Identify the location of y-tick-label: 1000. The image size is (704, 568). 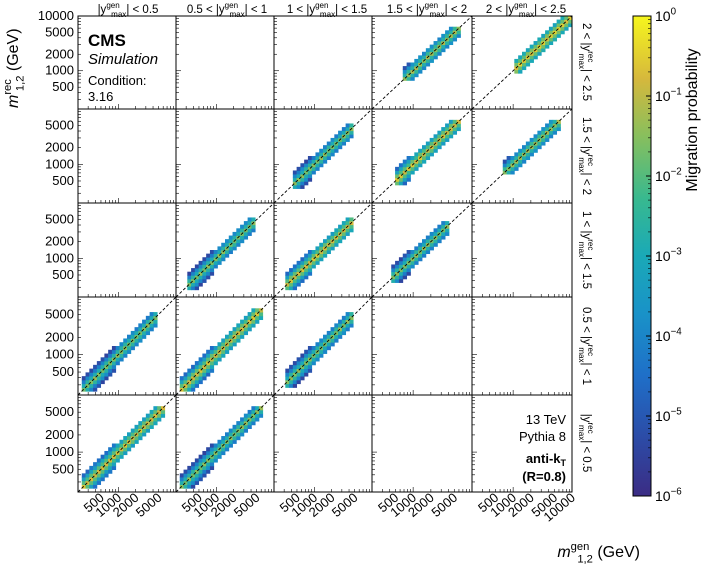
(59, 163).